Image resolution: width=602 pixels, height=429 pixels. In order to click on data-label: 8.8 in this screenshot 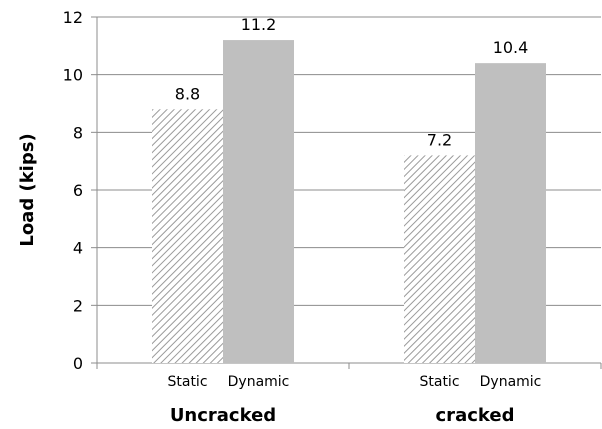, I will do `click(187, 93)`.